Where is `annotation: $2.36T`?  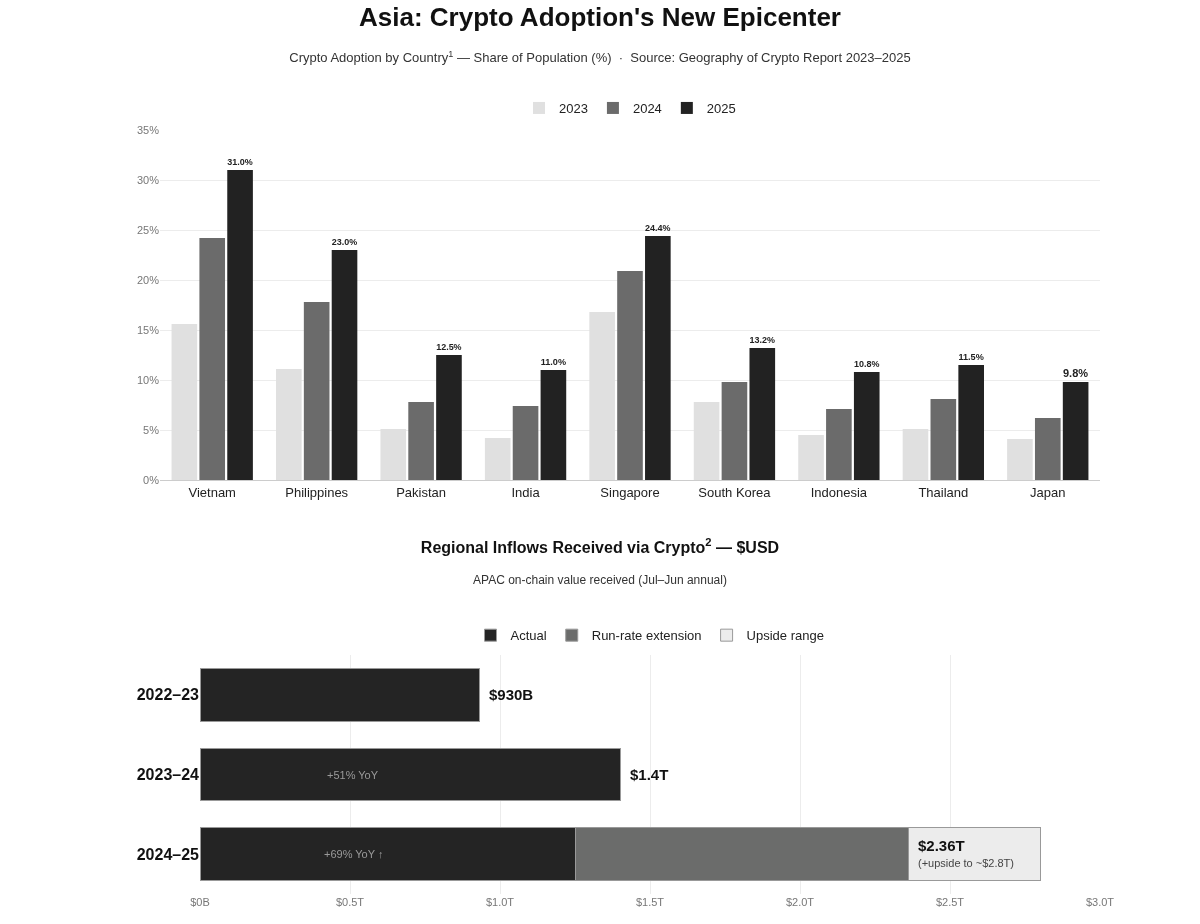
annotation: $2.36T is located at coordinates (941, 845).